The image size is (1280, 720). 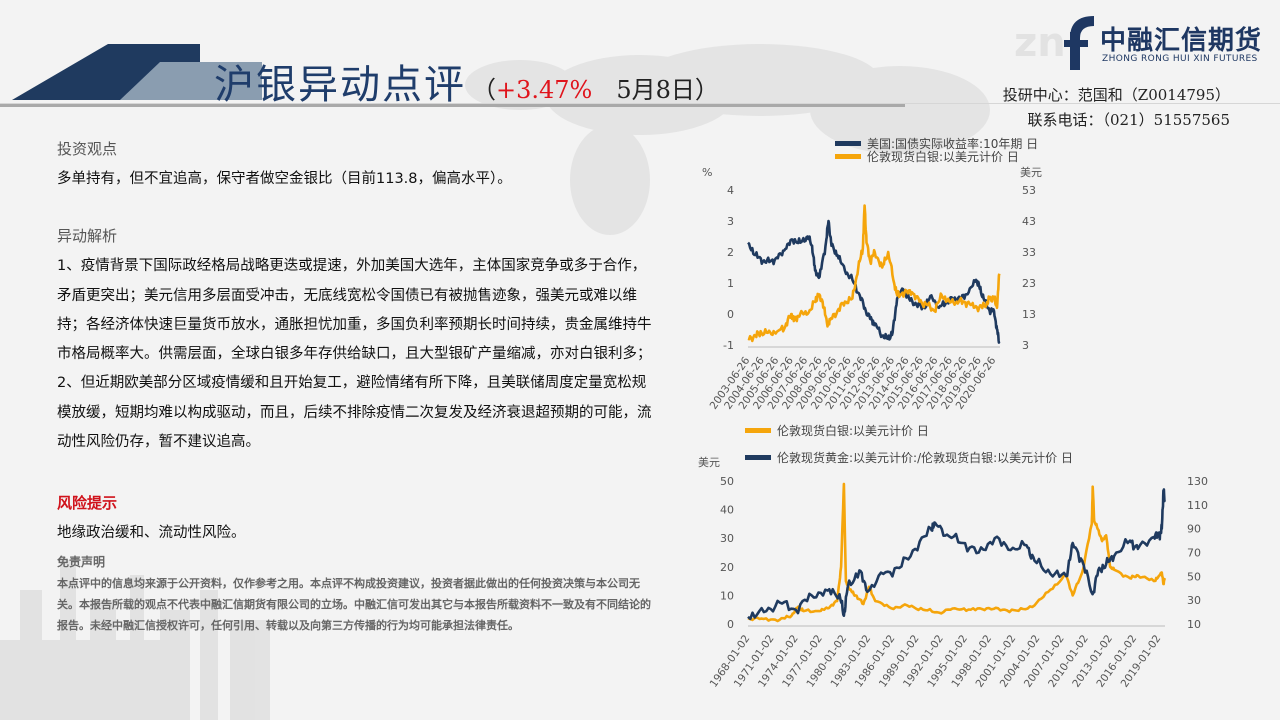 I want to click on company-logo: zn 中融汇信期货 ZHONG RONG HUI XIN FUTURES, so click(x=1143, y=42).